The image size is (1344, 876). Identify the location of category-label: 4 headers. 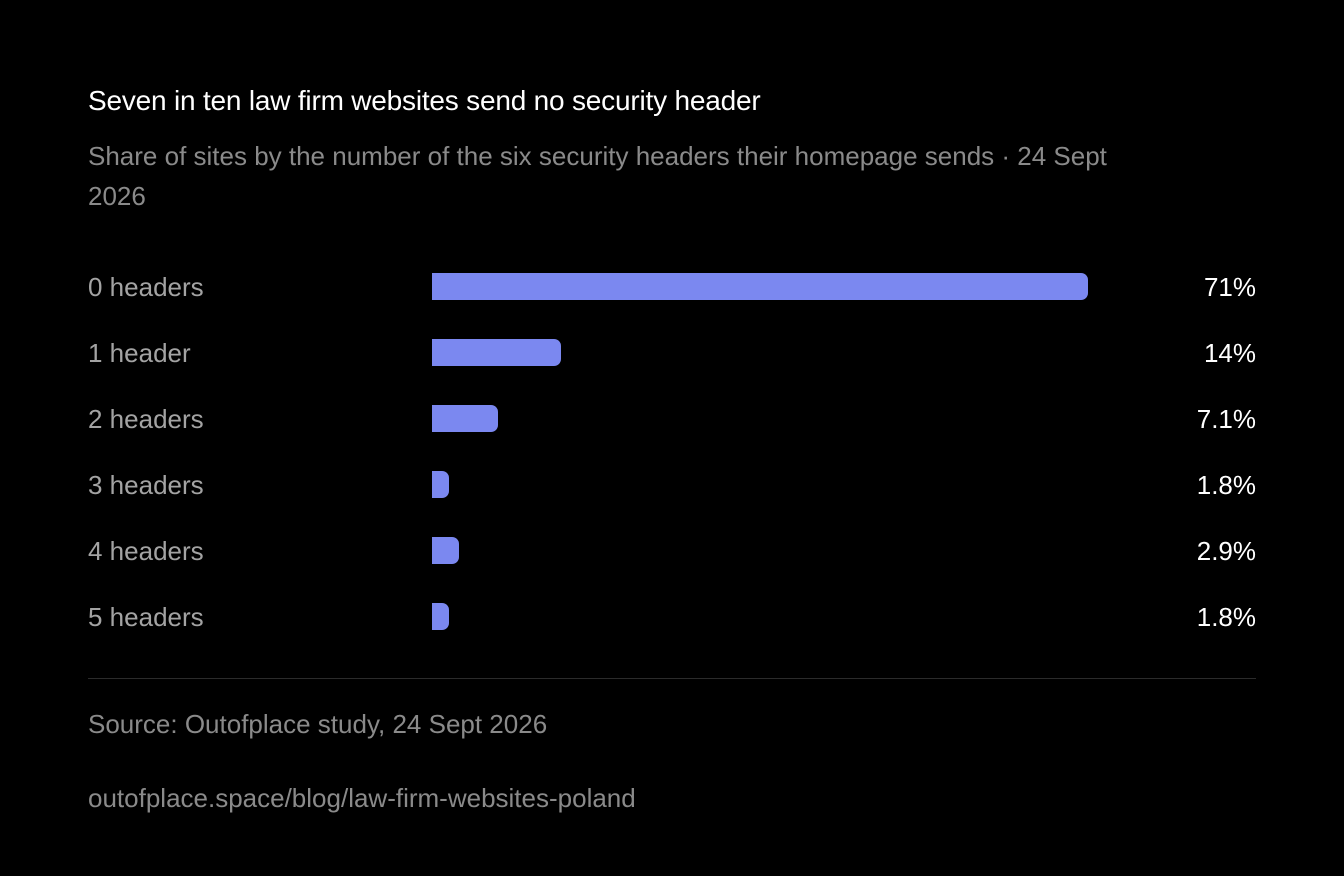
(146, 551).